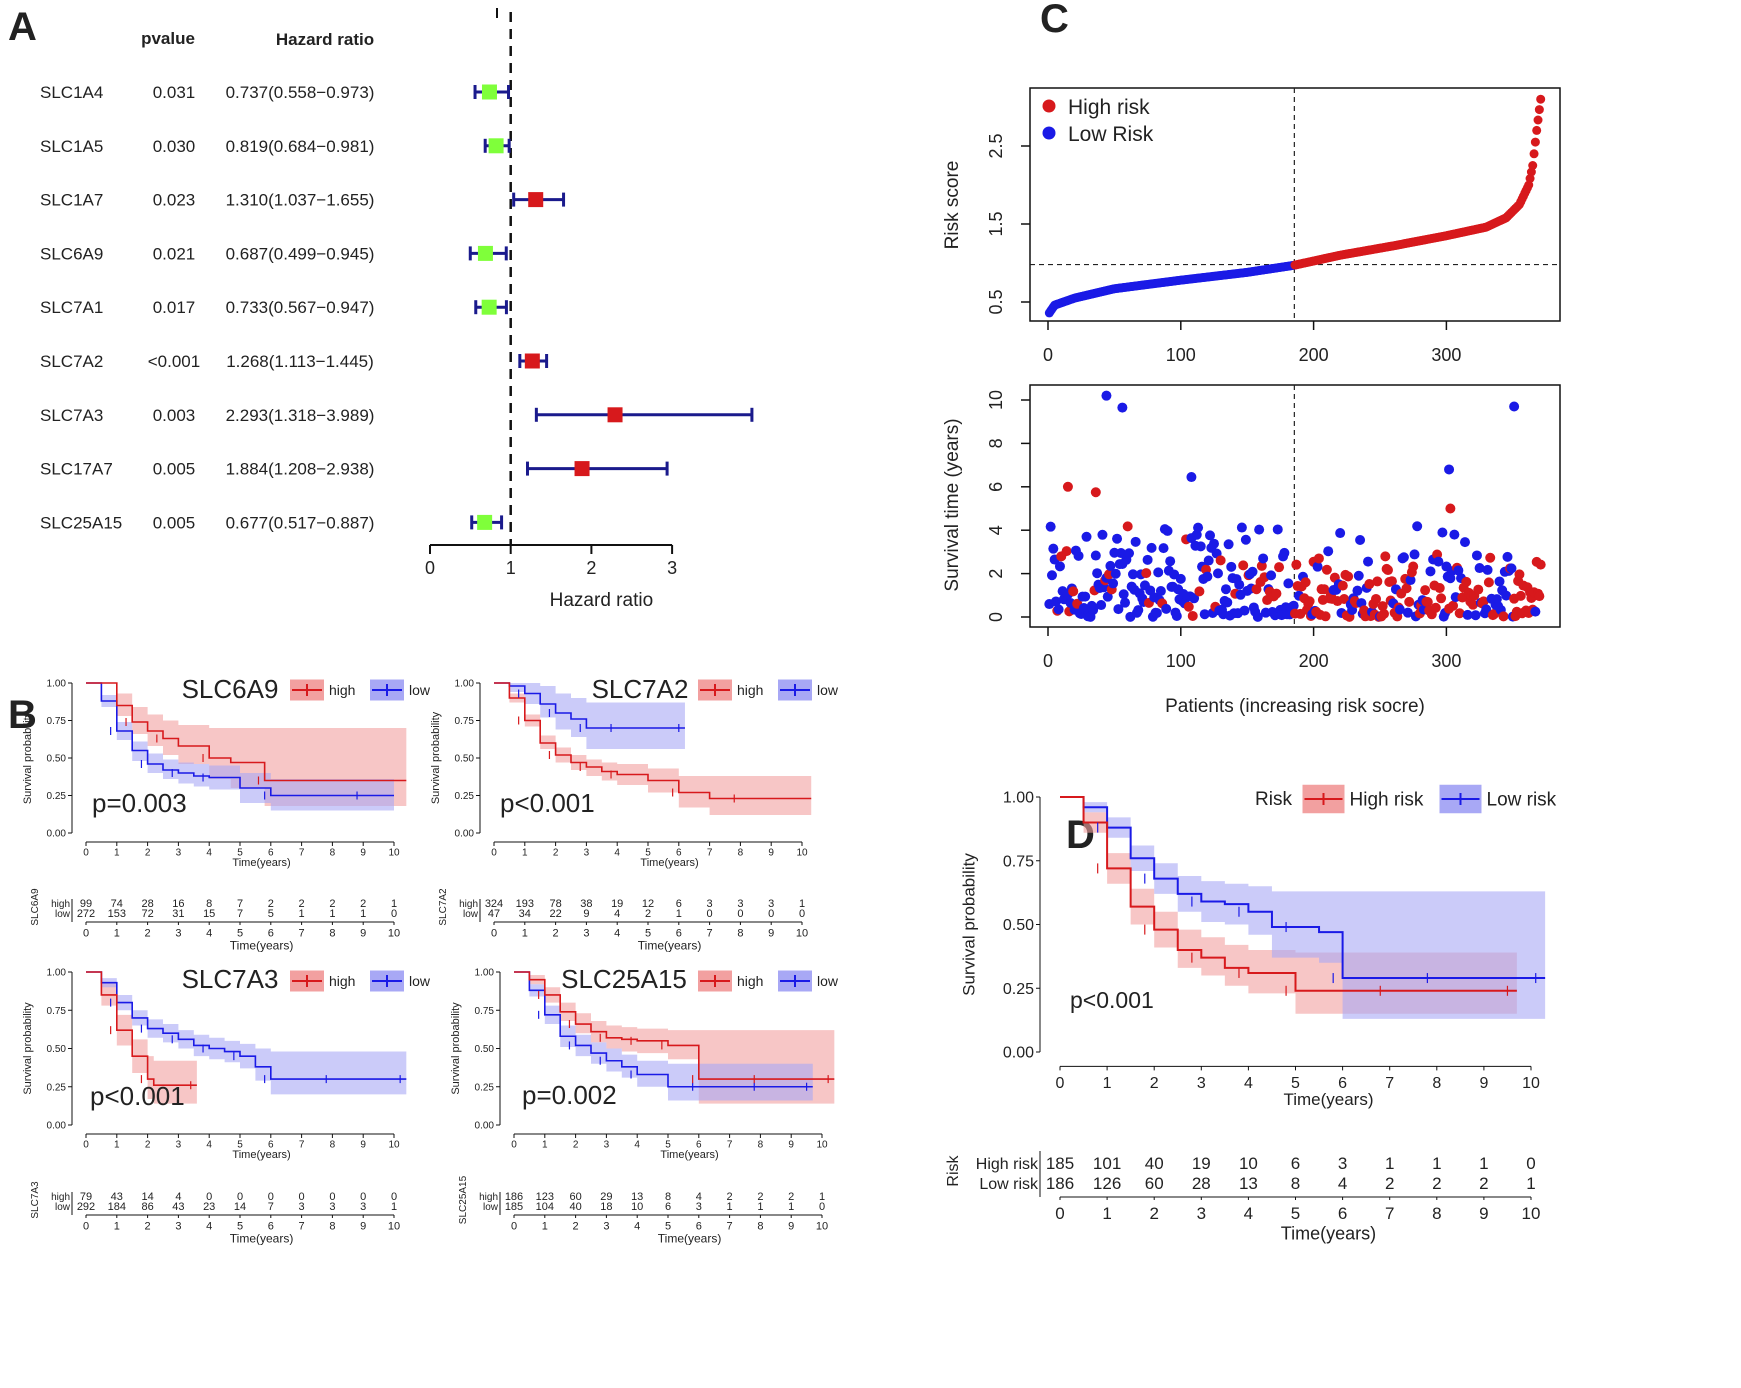  I want to click on pvalue-cell: 0.005, so click(174, 522).